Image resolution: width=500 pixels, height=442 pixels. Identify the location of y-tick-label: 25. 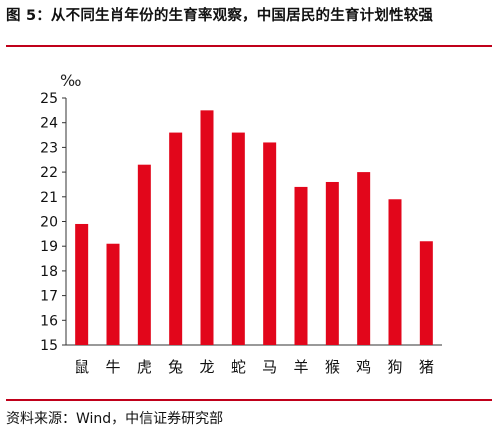
(49, 99).